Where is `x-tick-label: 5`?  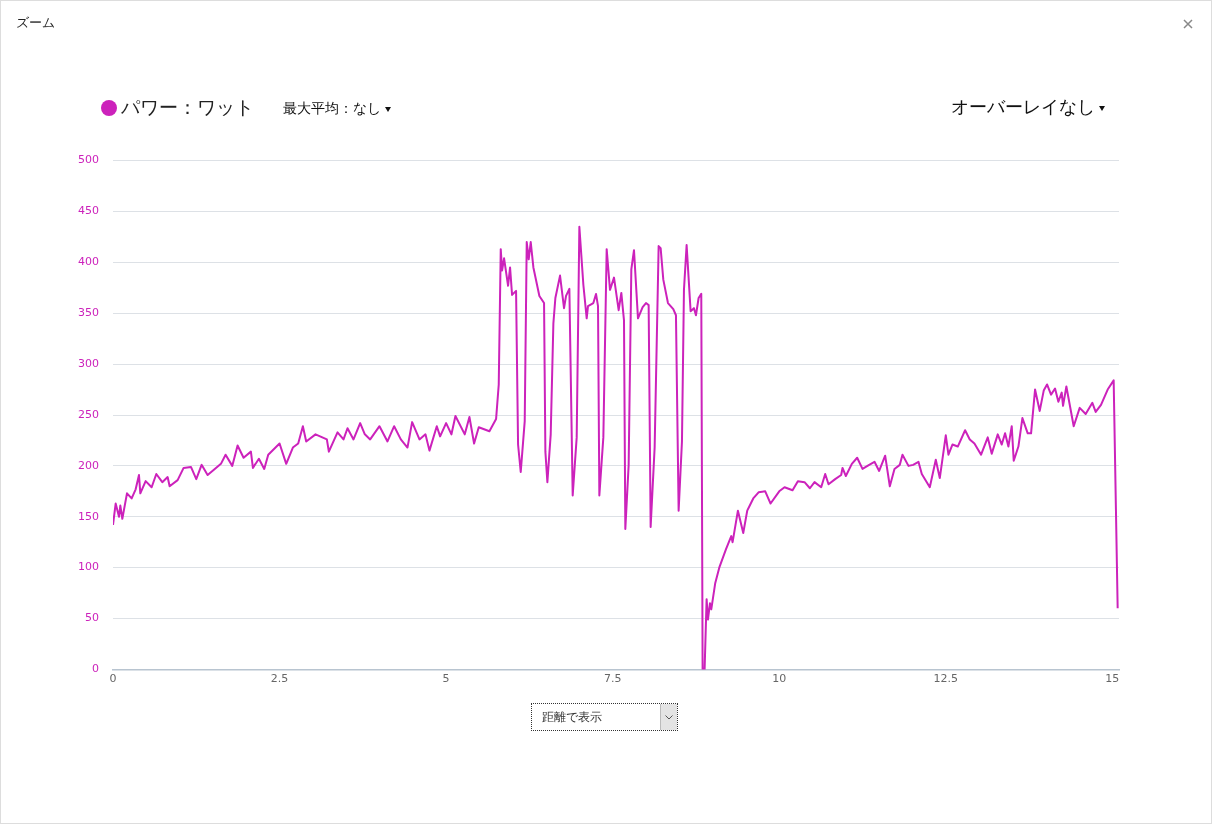
x-tick-label: 5 is located at coordinates (446, 678).